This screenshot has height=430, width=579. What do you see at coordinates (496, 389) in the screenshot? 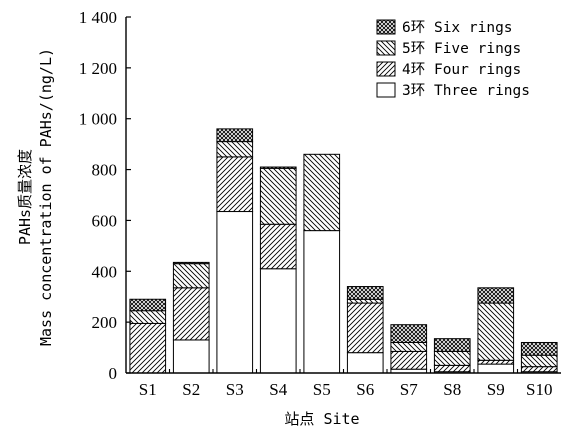
I see `x-tick-label: S9` at bounding box center [496, 389].